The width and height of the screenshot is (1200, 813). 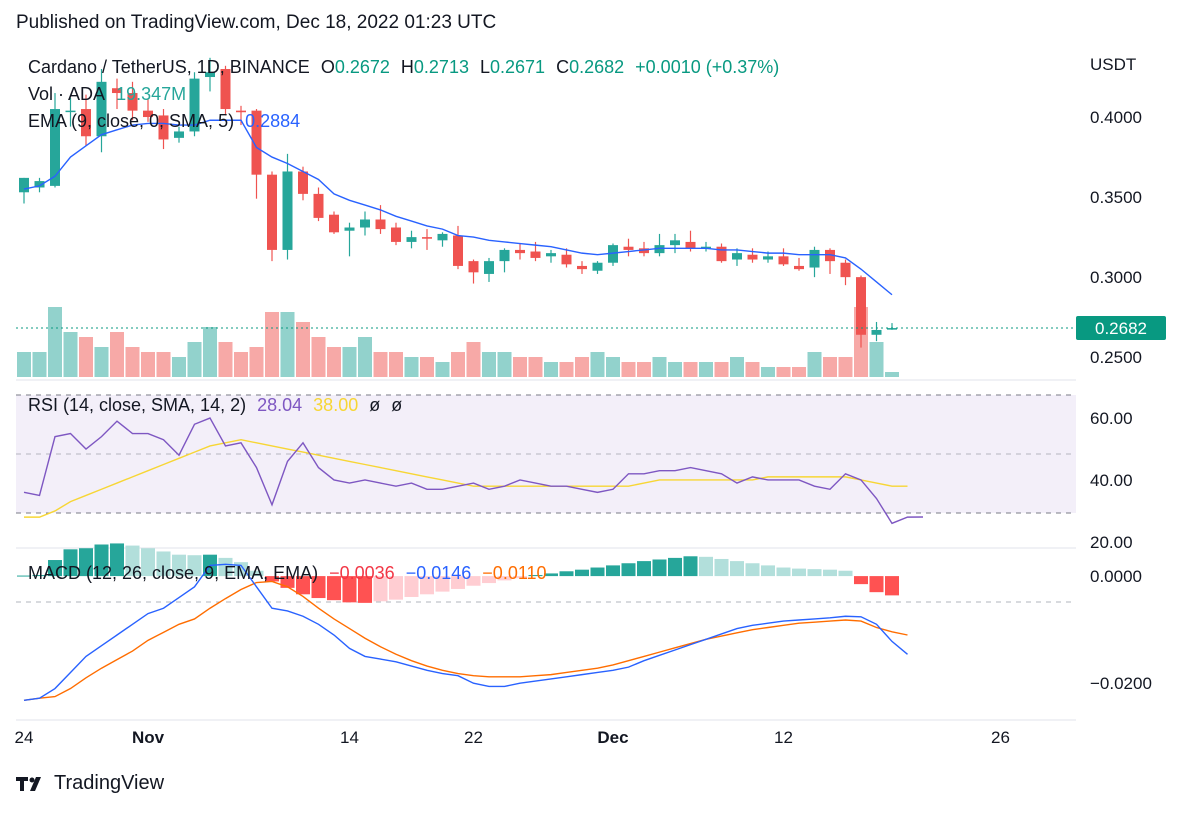 I want to click on rsi-extra-2: ø, so click(x=397, y=405).